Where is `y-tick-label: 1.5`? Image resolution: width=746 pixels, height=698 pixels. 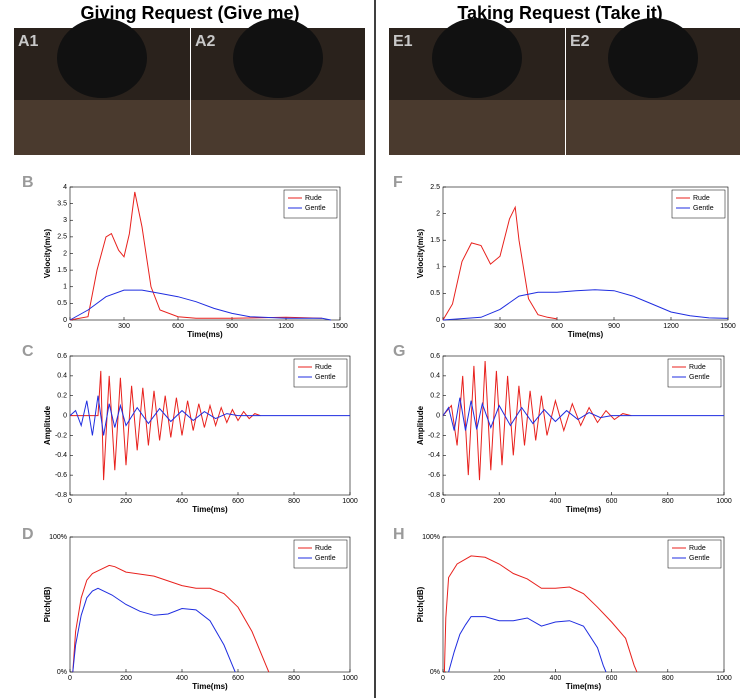 y-tick-label: 1.5 is located at coordinates (62, 270).